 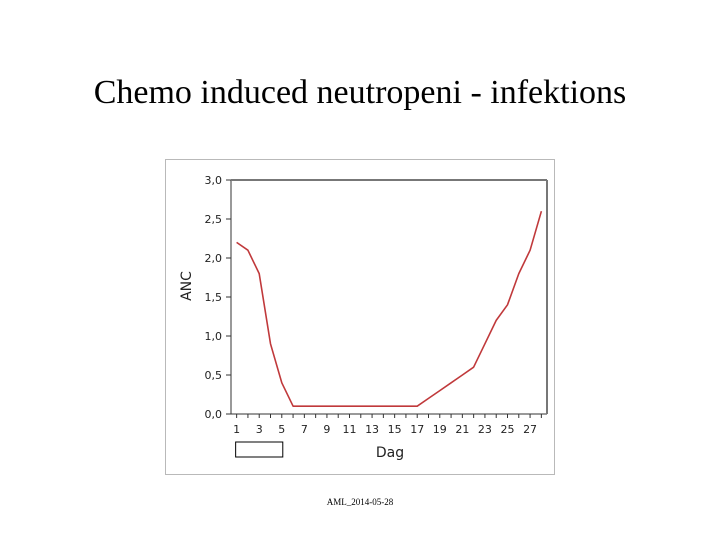 I want to click on treatment-period-box, so click(x=259, y=449).